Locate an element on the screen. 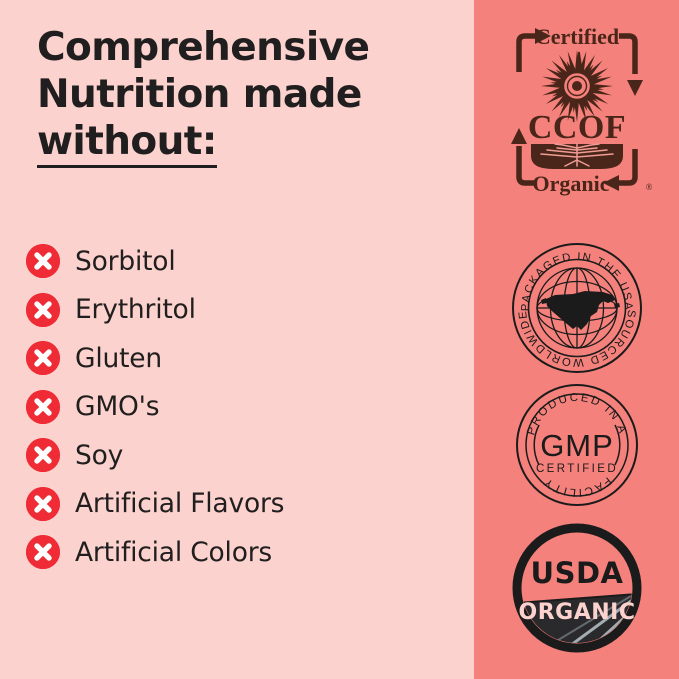 The height and width of the screenshot is (679, 679). svg-text: USDA is located at coordinates (576, 573).